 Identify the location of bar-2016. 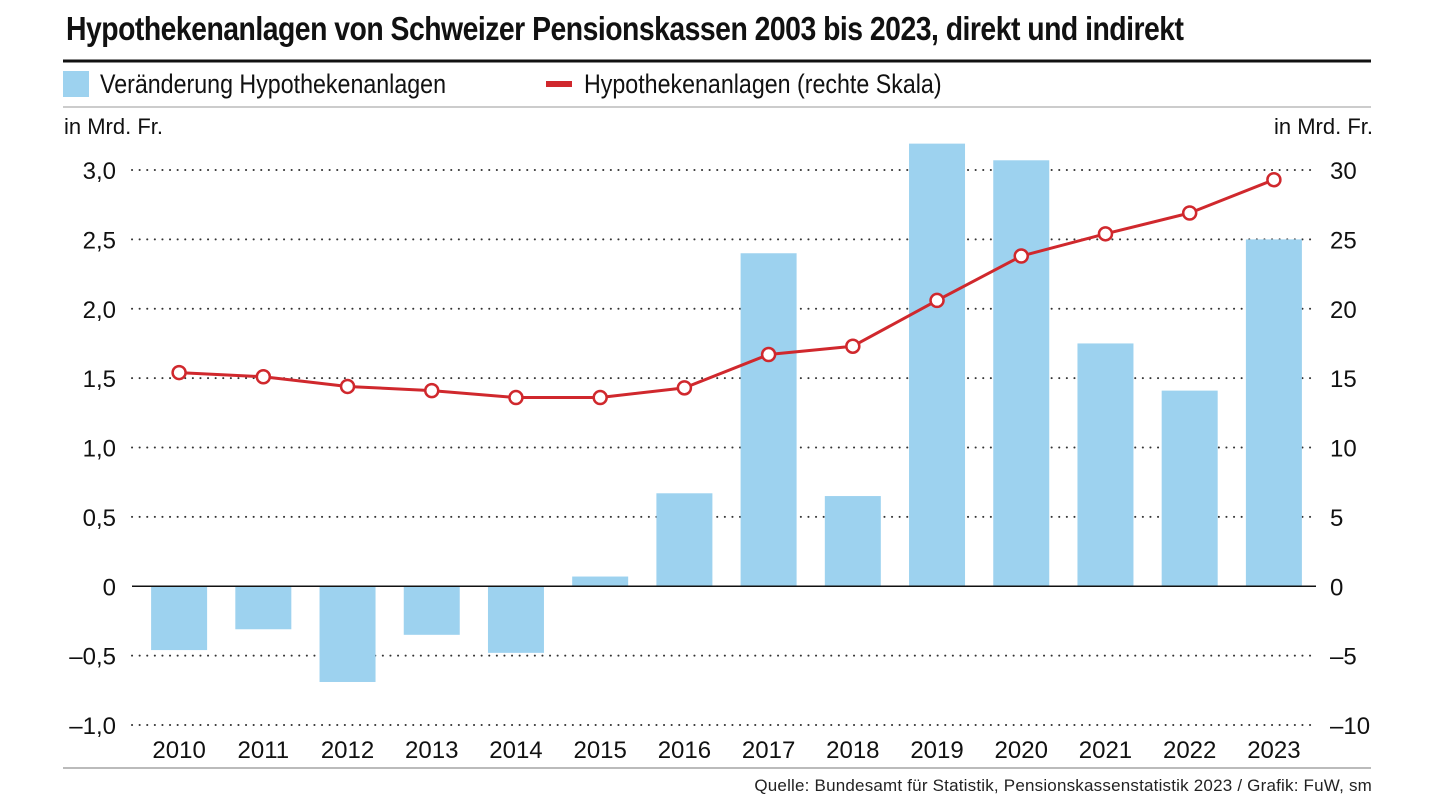
(684, 540).